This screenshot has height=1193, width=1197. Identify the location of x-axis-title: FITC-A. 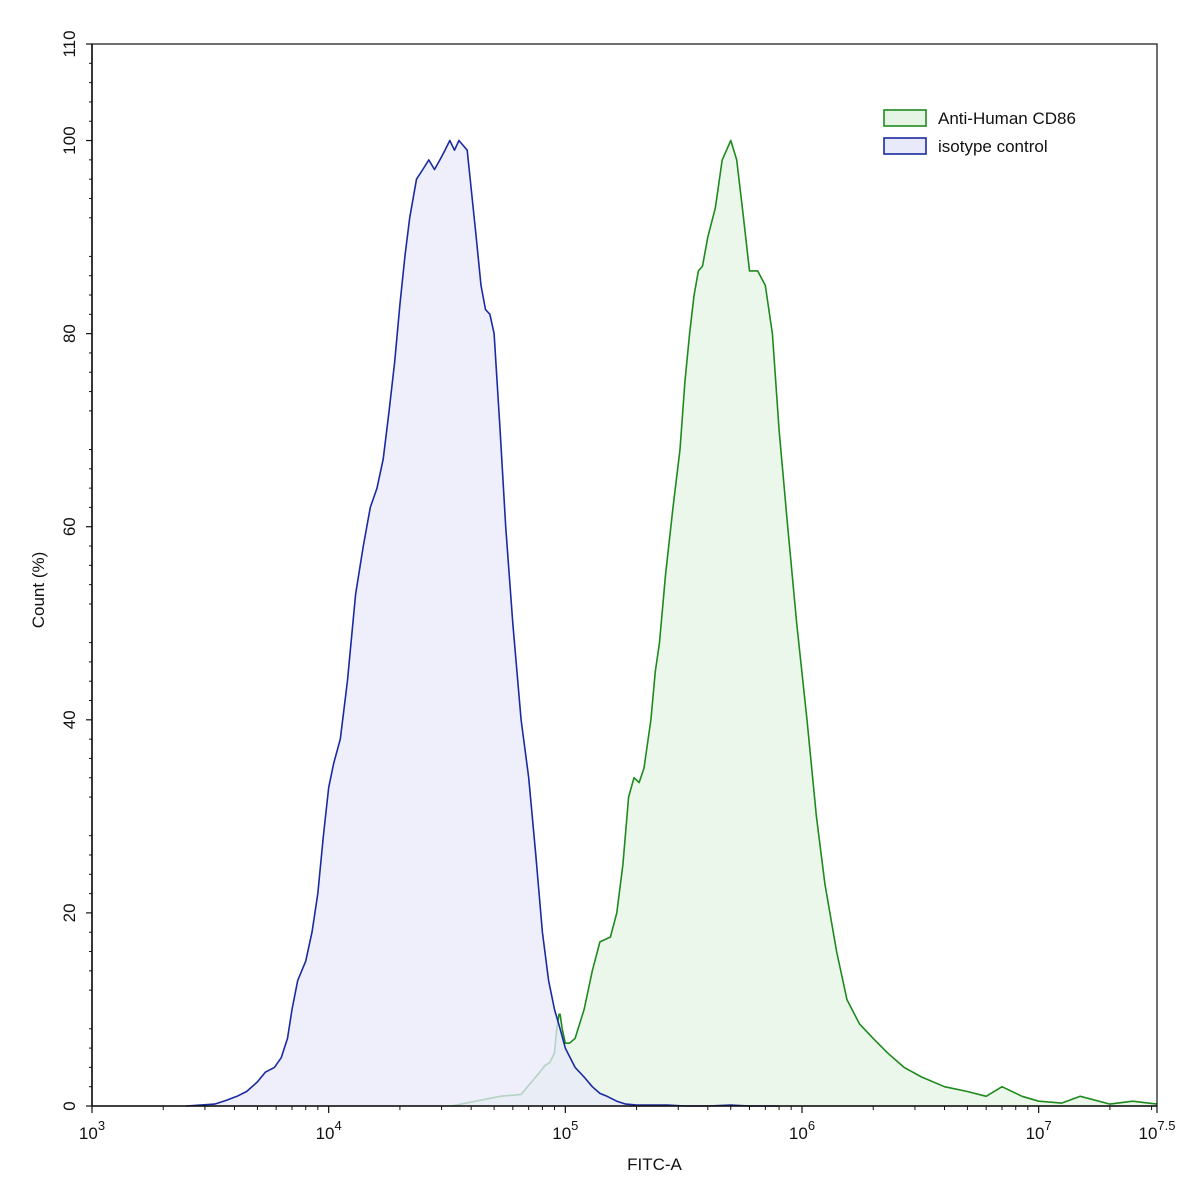
(654, 1164).